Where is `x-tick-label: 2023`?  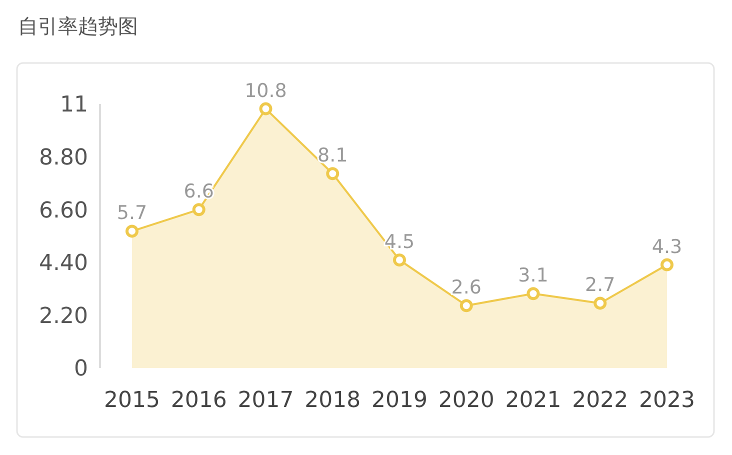
x-tick-label: 2023 is located at coordinates (667, 400).